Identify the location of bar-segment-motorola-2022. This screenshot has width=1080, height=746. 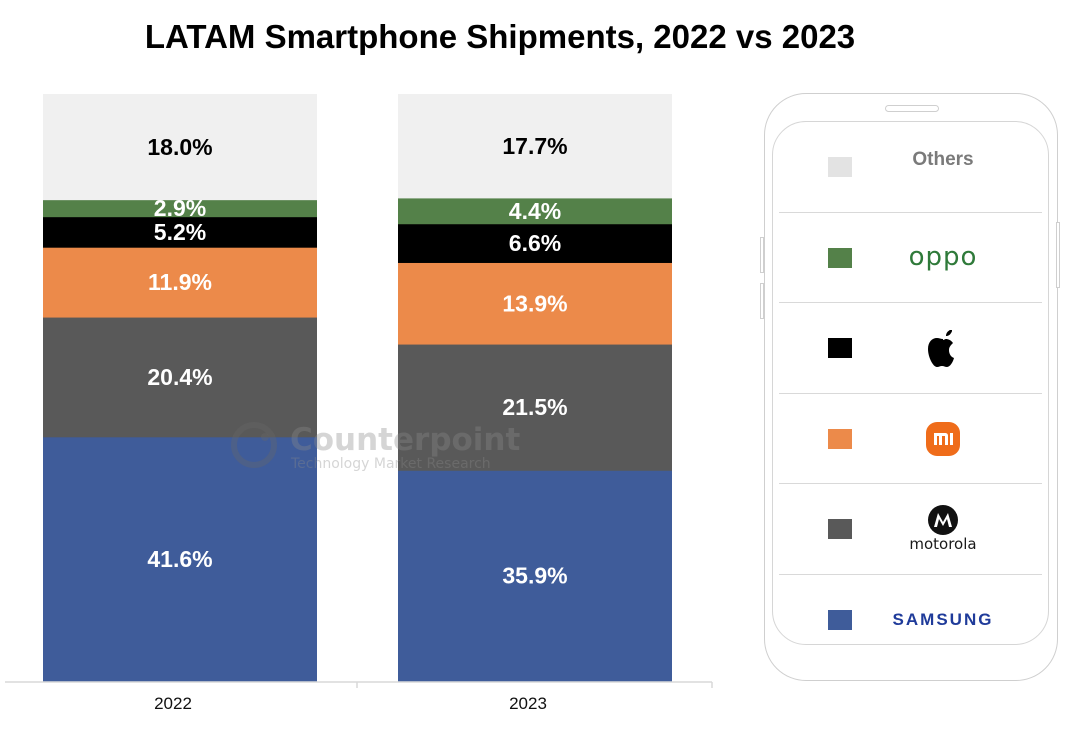
(180, 377).